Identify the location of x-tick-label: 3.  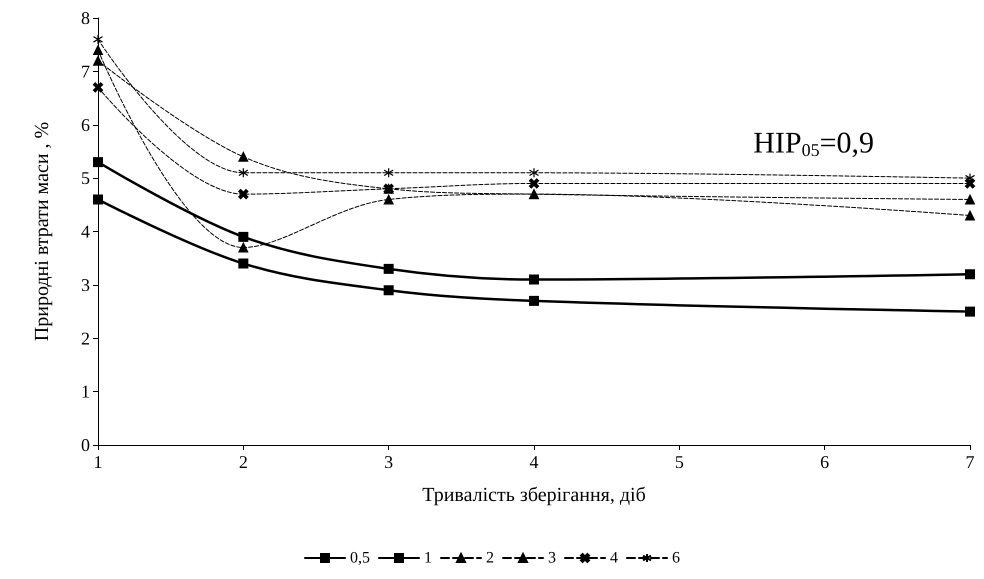
(389, 462).